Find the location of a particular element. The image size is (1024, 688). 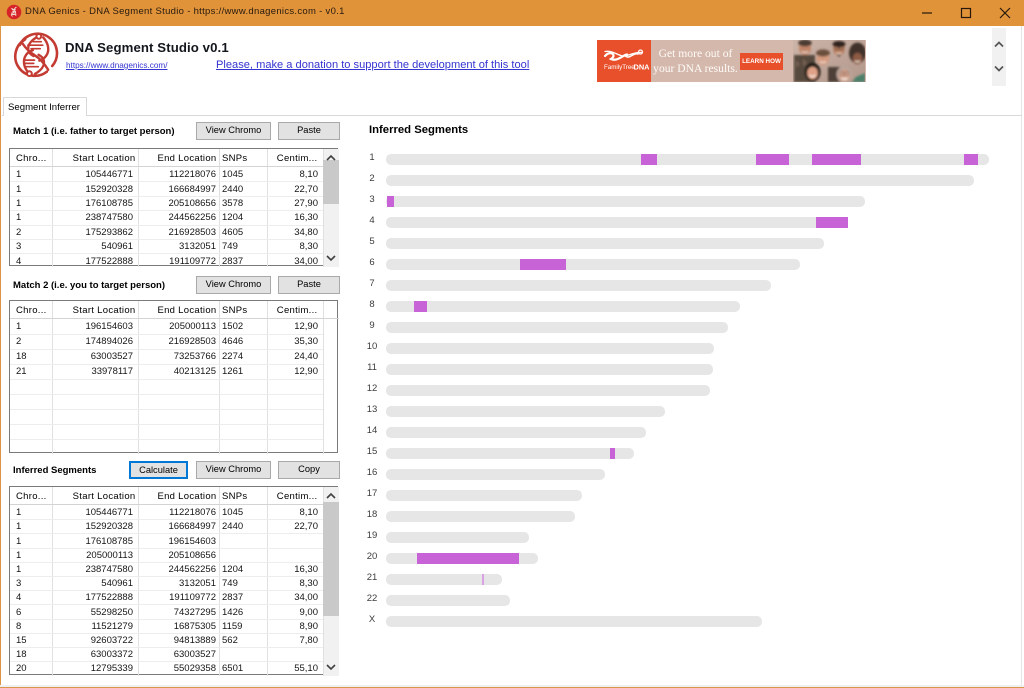

svg-text: DNA is located at coordinates (642, 66).